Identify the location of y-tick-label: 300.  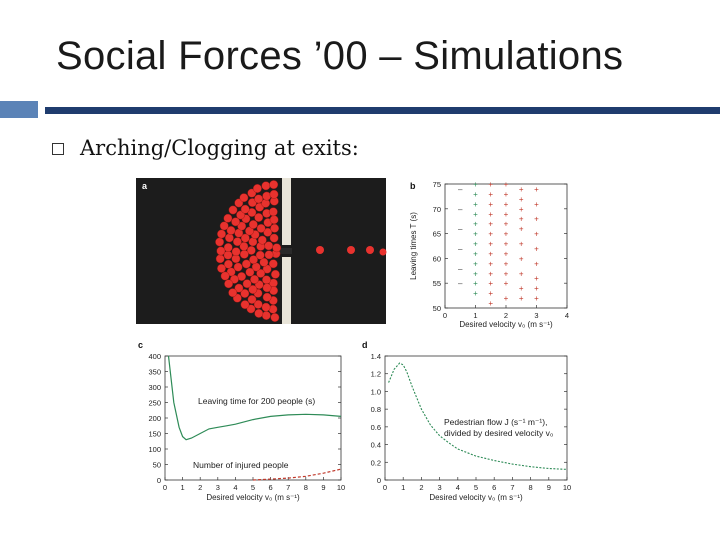
(154, 387).